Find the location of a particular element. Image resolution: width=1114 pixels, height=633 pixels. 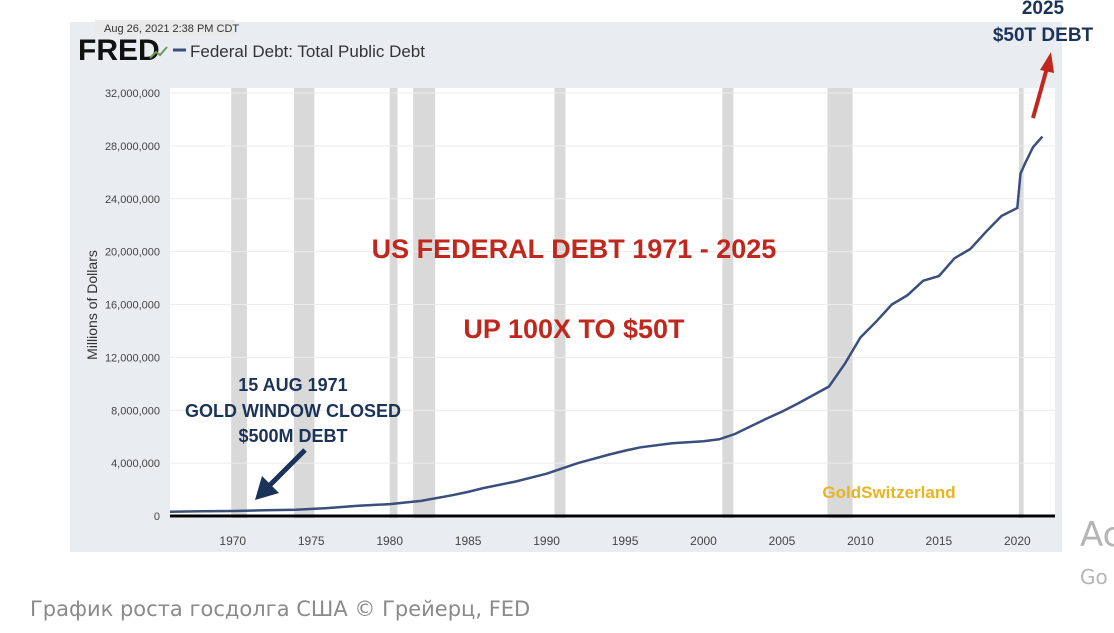

x-tick-label: 1985 is located at coordinates (468, 541).